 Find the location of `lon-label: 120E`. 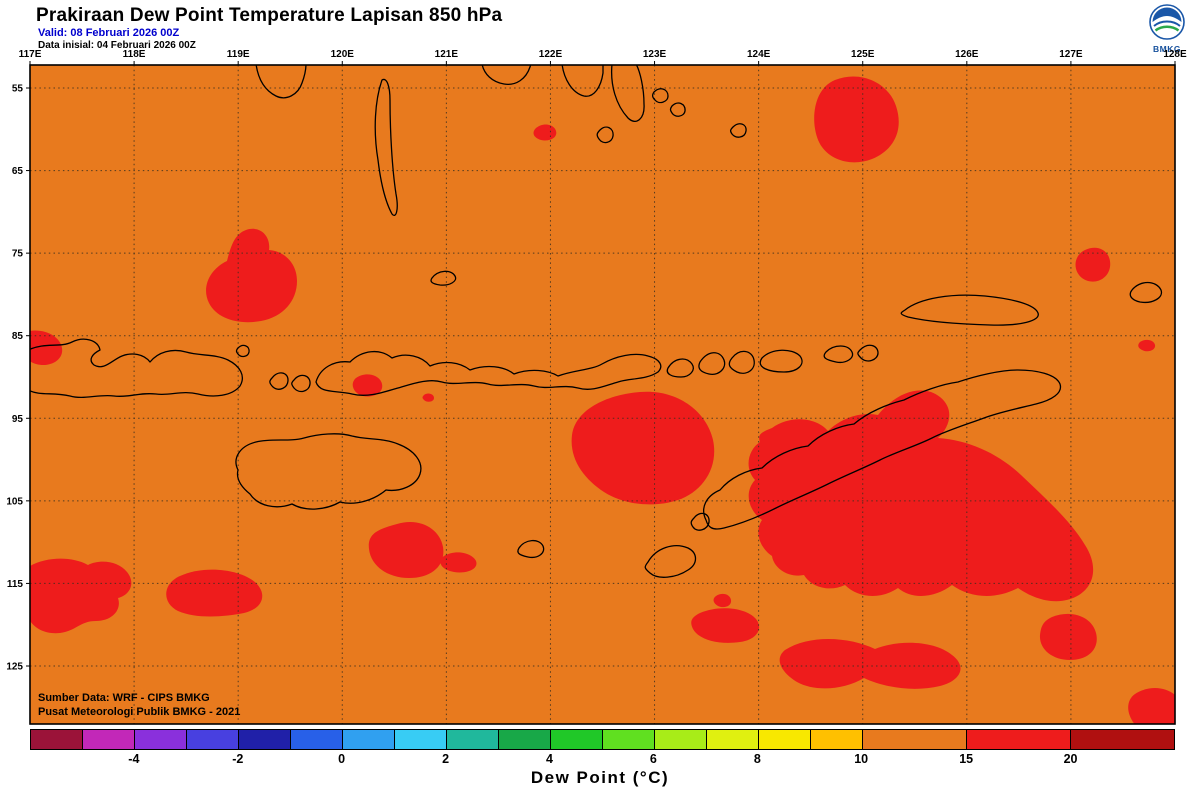

lon-label: 120E is located at coordinates (343, 54).